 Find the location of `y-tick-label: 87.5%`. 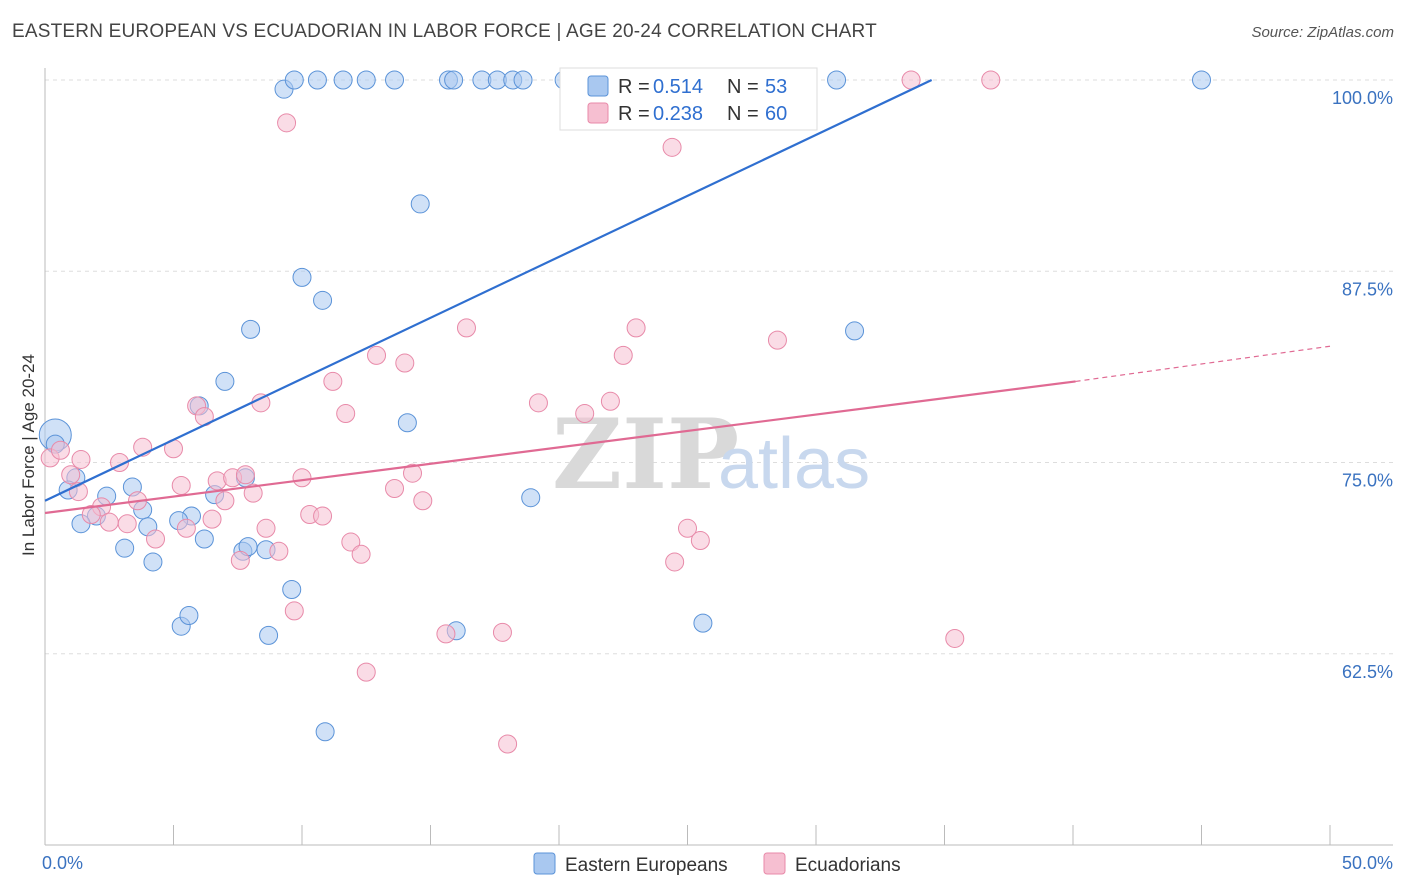

y-tick-label: 87.5% is located at coordinates (1367, 289).